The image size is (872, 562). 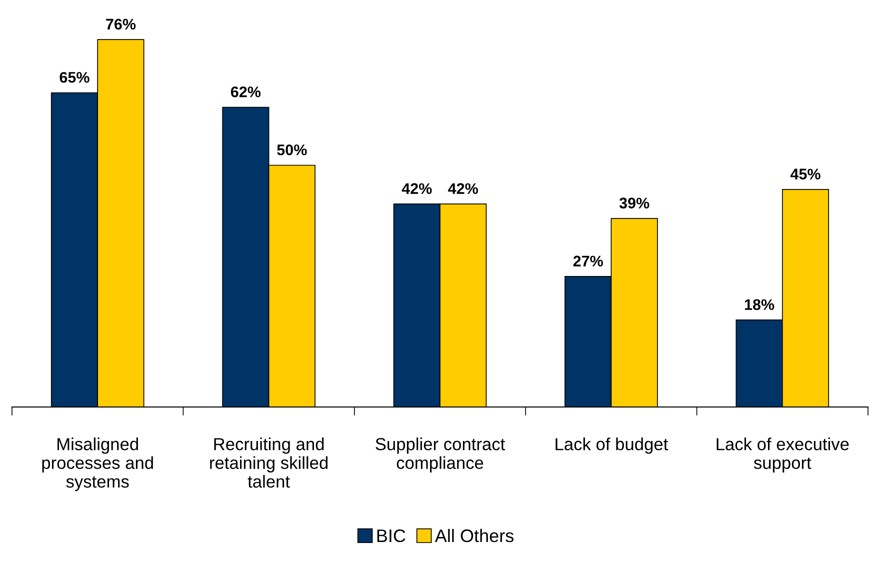 I want to click on data-label: 76%, so click(x=121, y=24).